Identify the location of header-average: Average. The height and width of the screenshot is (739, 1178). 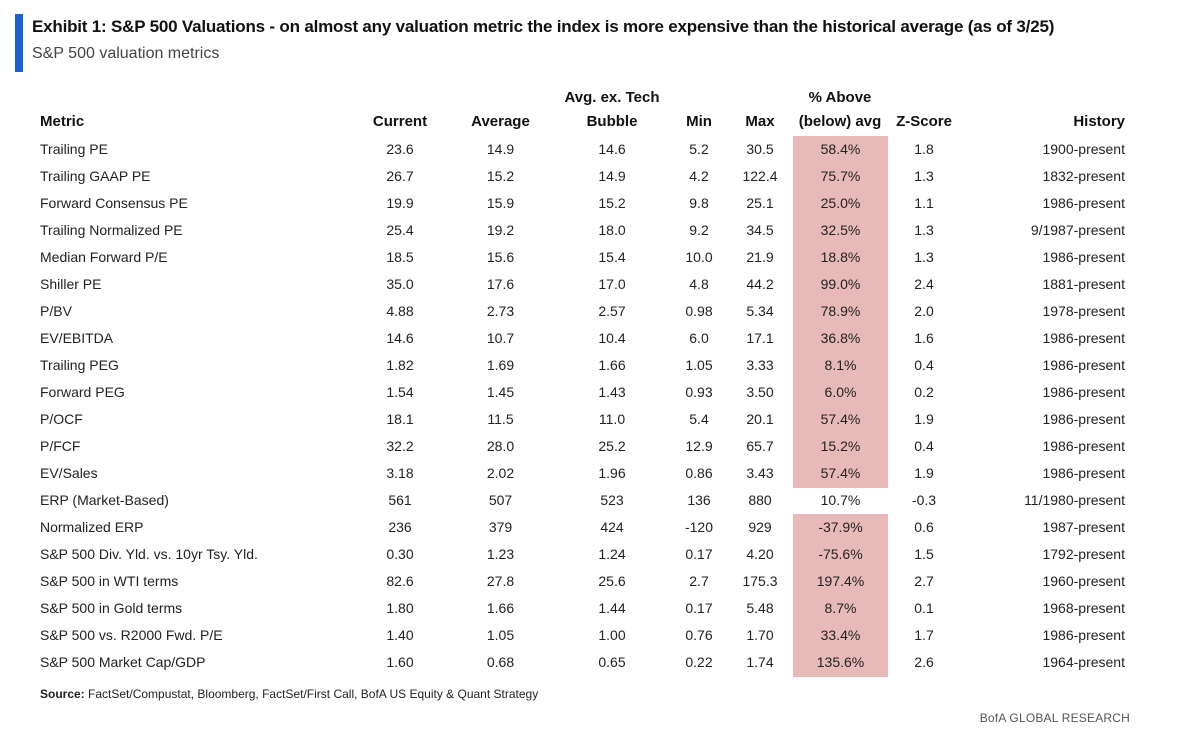
(500, 121).